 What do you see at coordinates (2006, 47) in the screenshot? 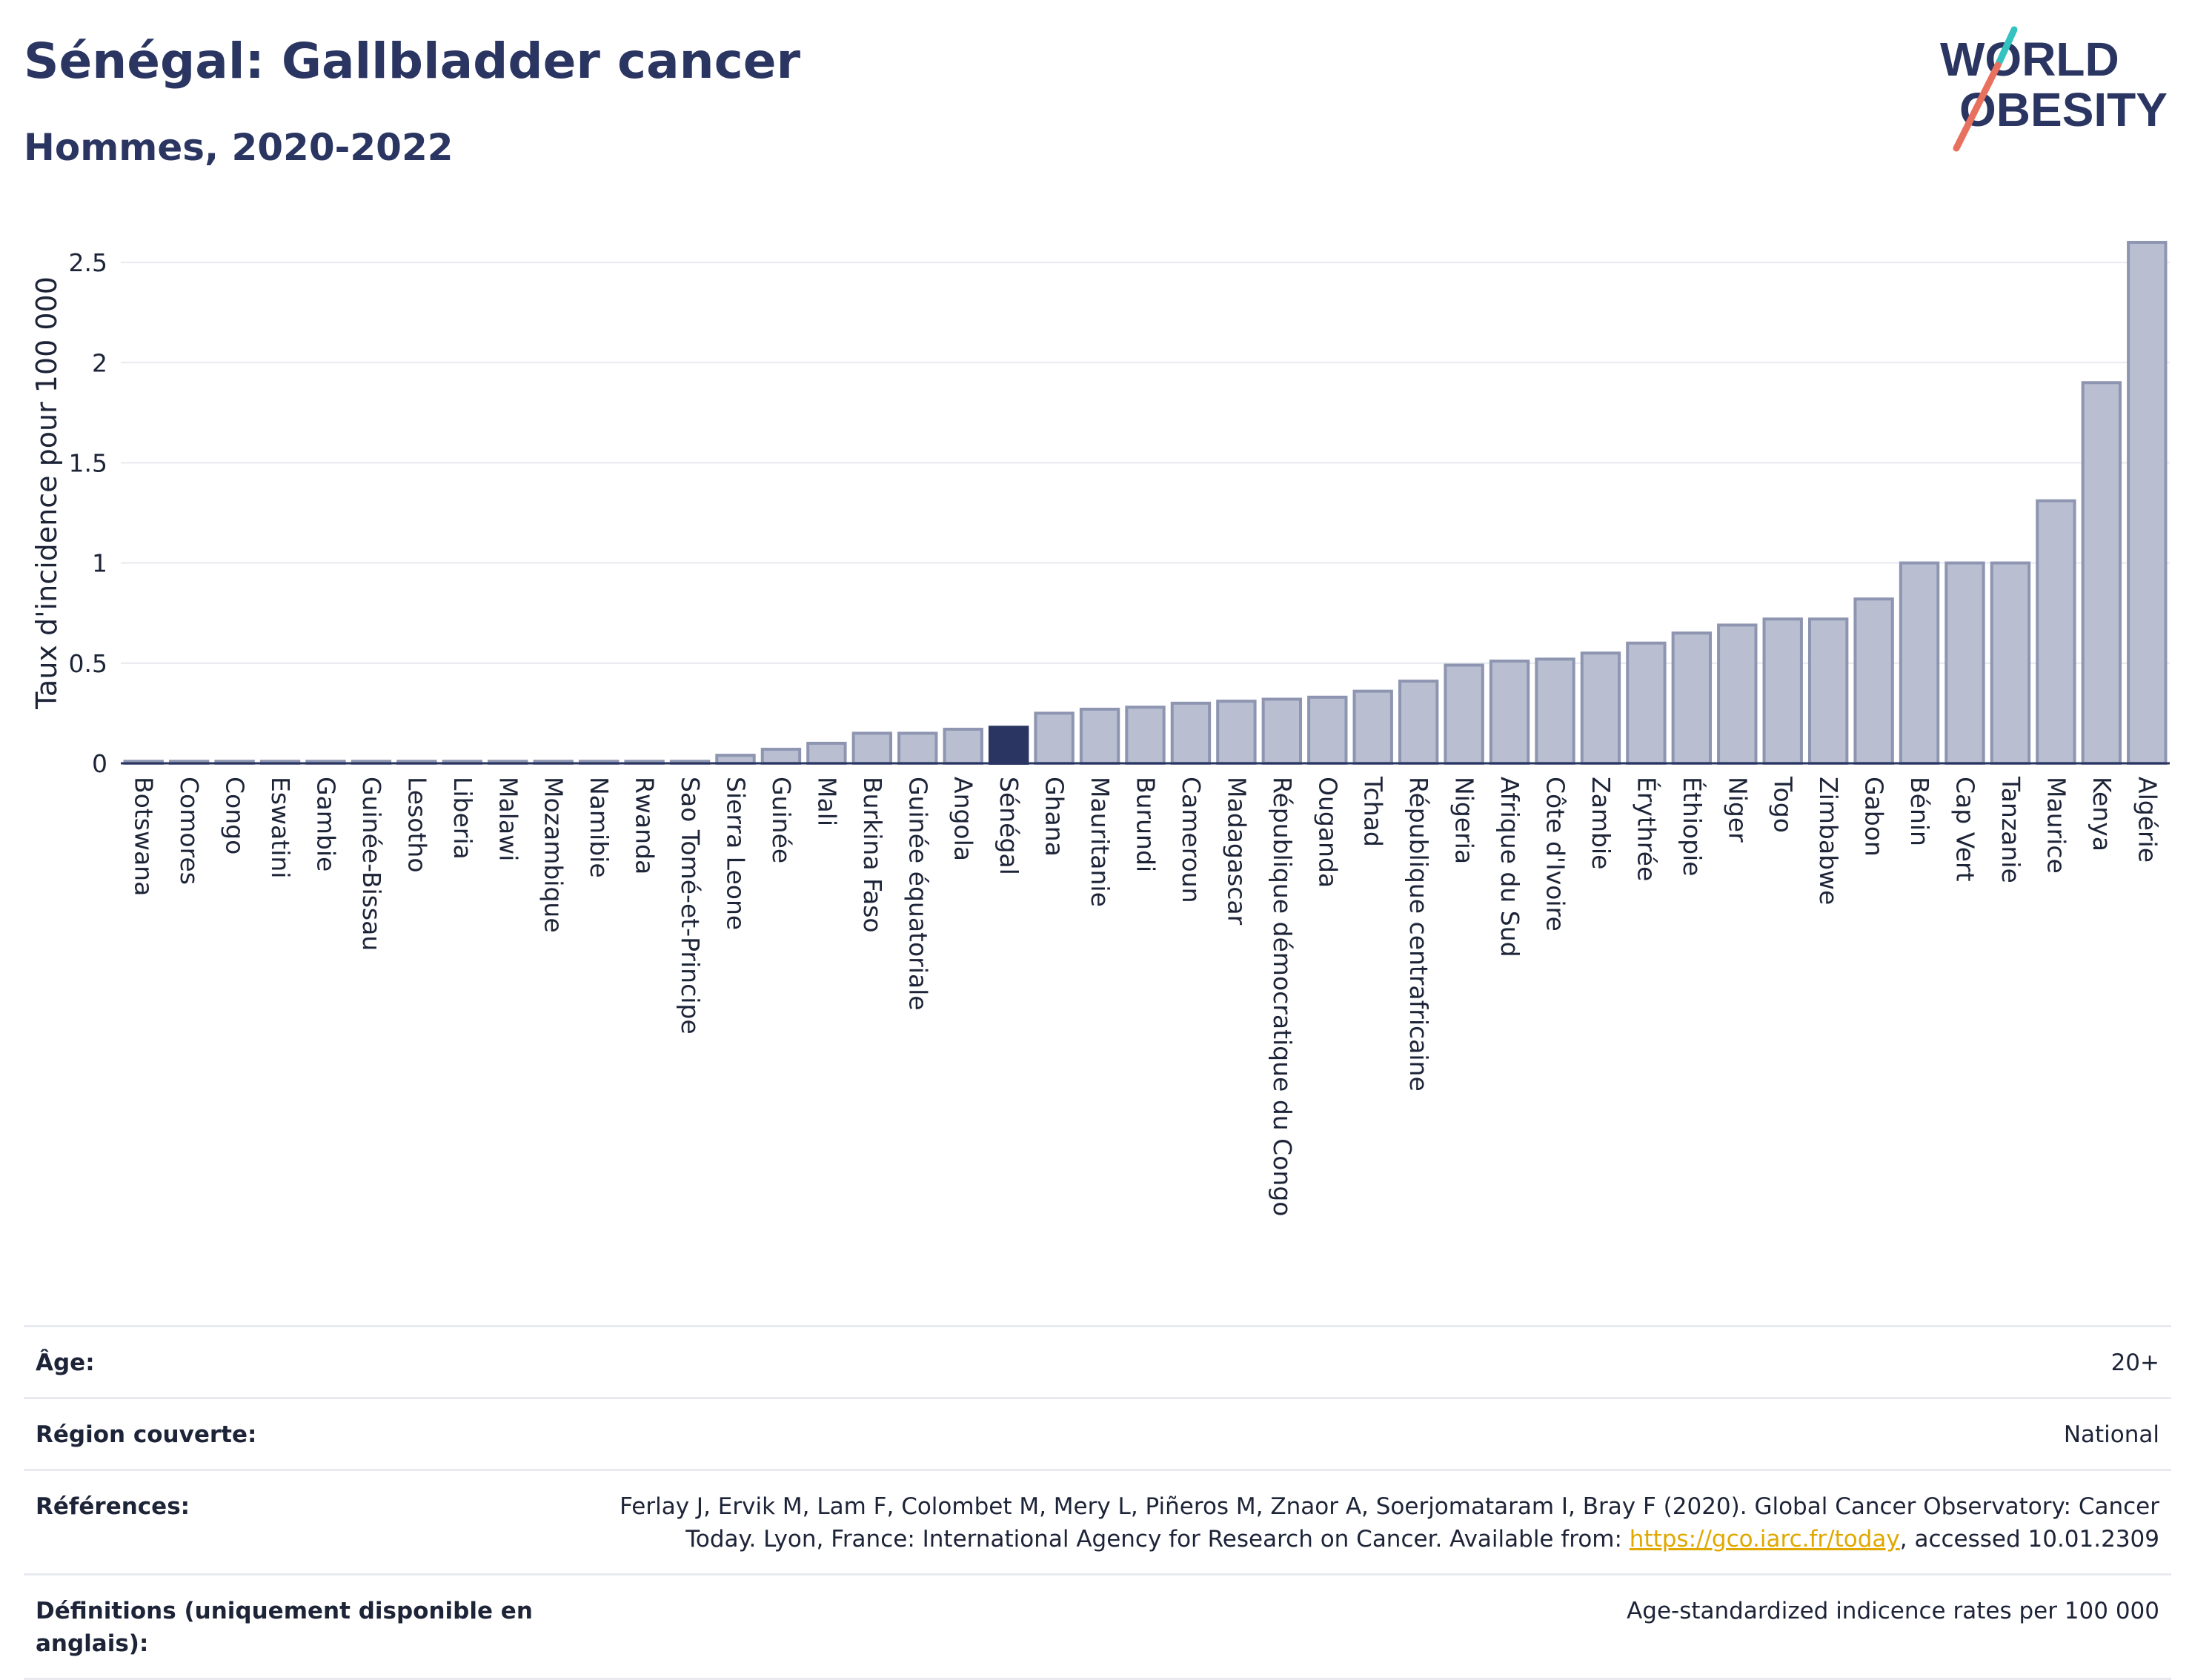
I see `logo-slash-teal` at bounding box center [2006, 47].